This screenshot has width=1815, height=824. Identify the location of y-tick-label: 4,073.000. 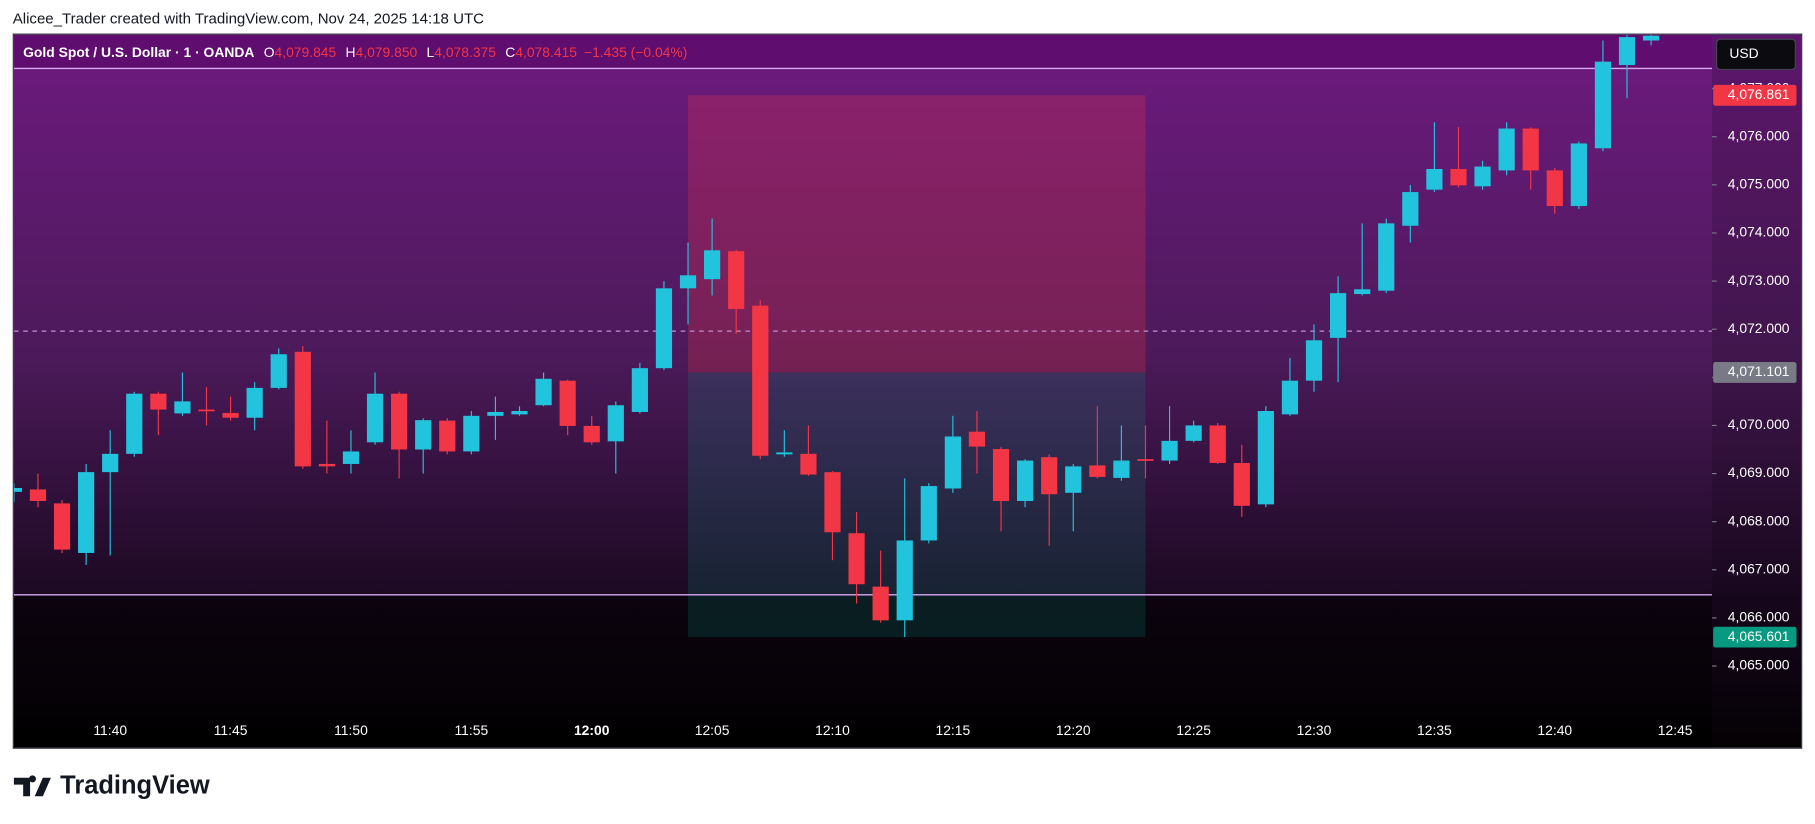
(1759, 280).